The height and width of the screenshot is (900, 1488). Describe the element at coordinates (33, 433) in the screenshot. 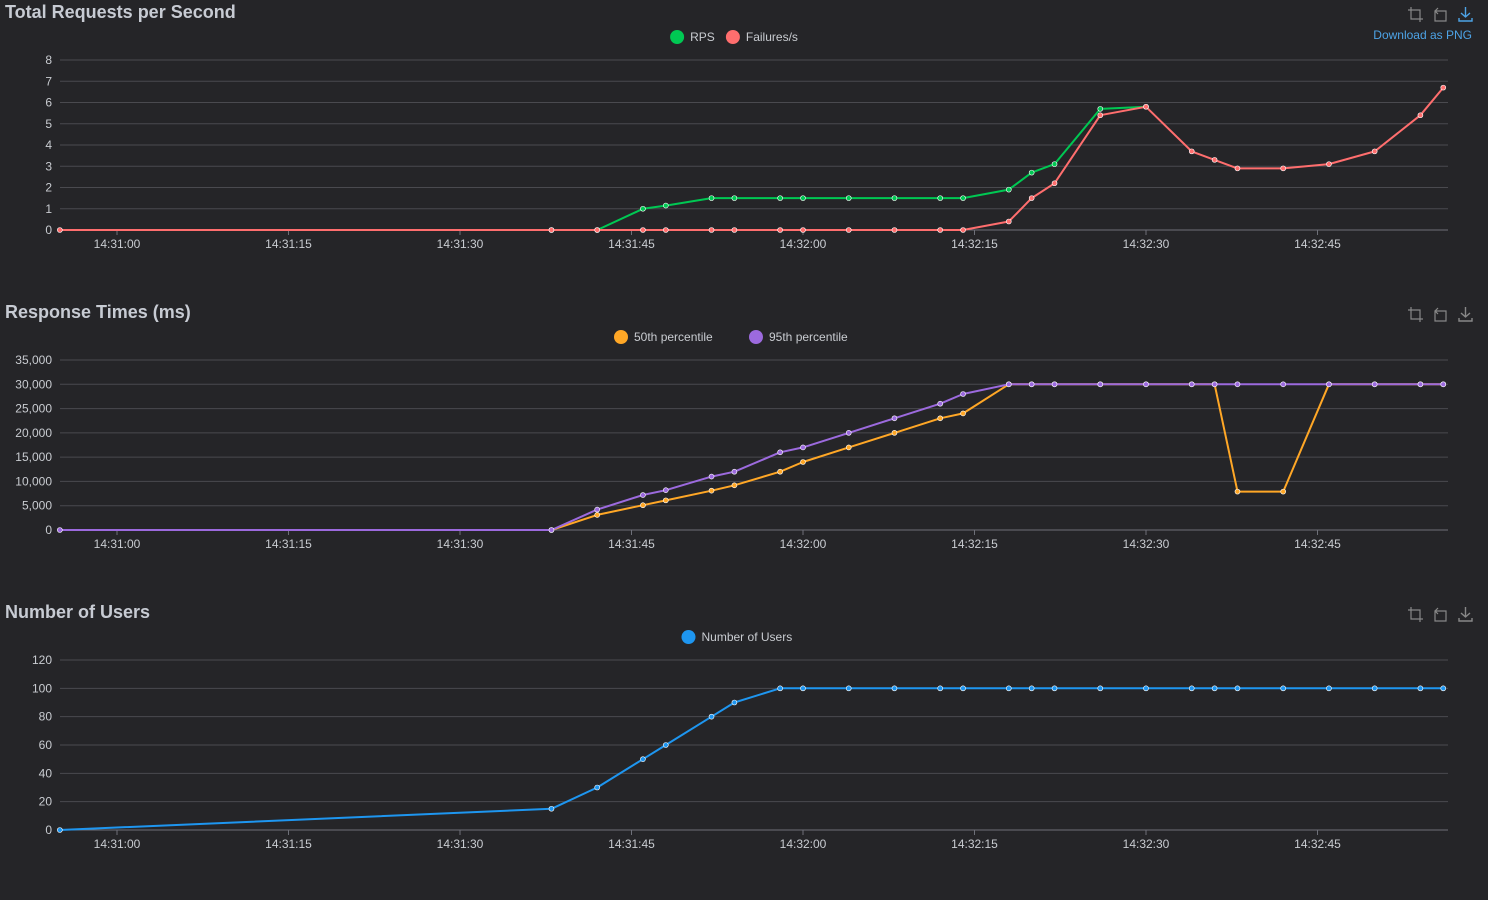

I see `y-tick-label: 20,000` at that location.